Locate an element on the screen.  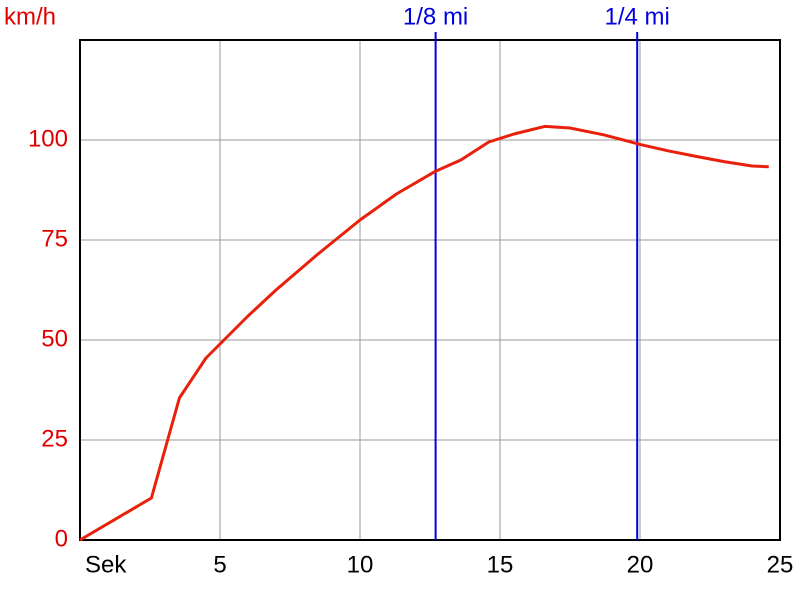
x-tick-label: 10 is located at coordinates (360, 564).